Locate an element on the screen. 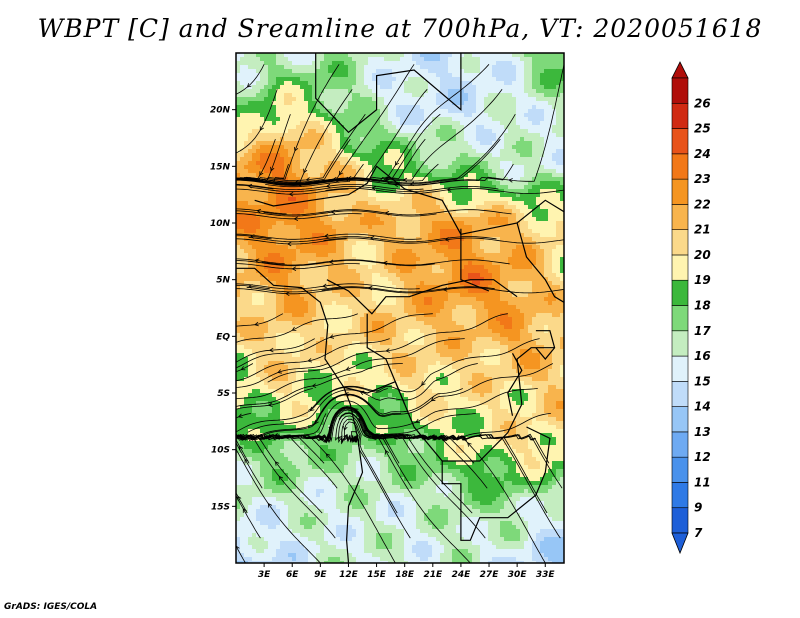 This screenshot has width=800, height=618. colorbar-label: 17 is located at coordinates (702, 331).